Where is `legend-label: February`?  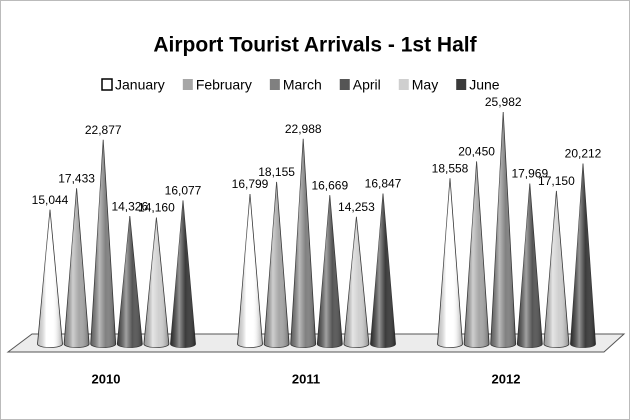 legend-label: February is located at coordinates (224, 85).